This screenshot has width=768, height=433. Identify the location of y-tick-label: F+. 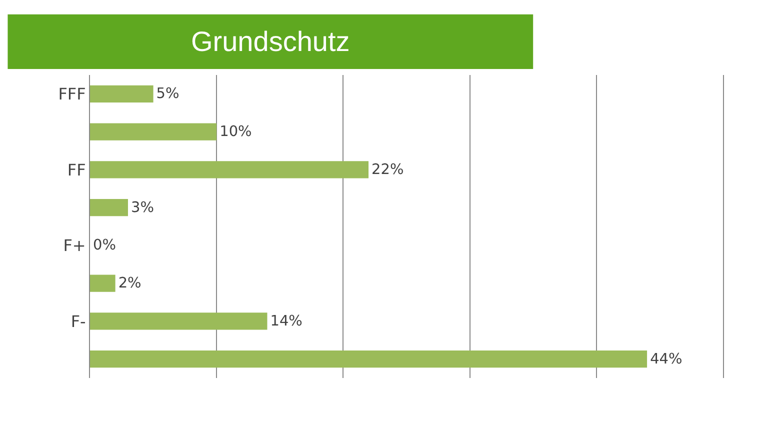
(74, 246).